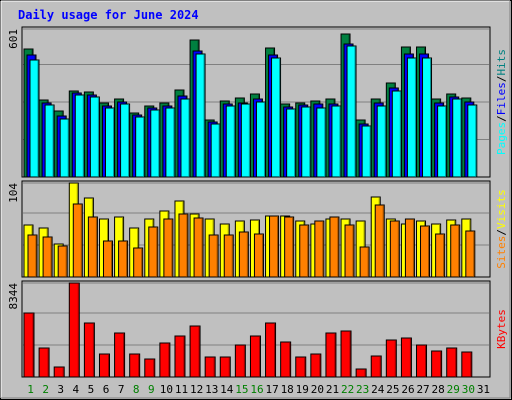  Describe the element at coordinates (501, 209) in the screenshot. I see `label-visits: Visits` at that location.